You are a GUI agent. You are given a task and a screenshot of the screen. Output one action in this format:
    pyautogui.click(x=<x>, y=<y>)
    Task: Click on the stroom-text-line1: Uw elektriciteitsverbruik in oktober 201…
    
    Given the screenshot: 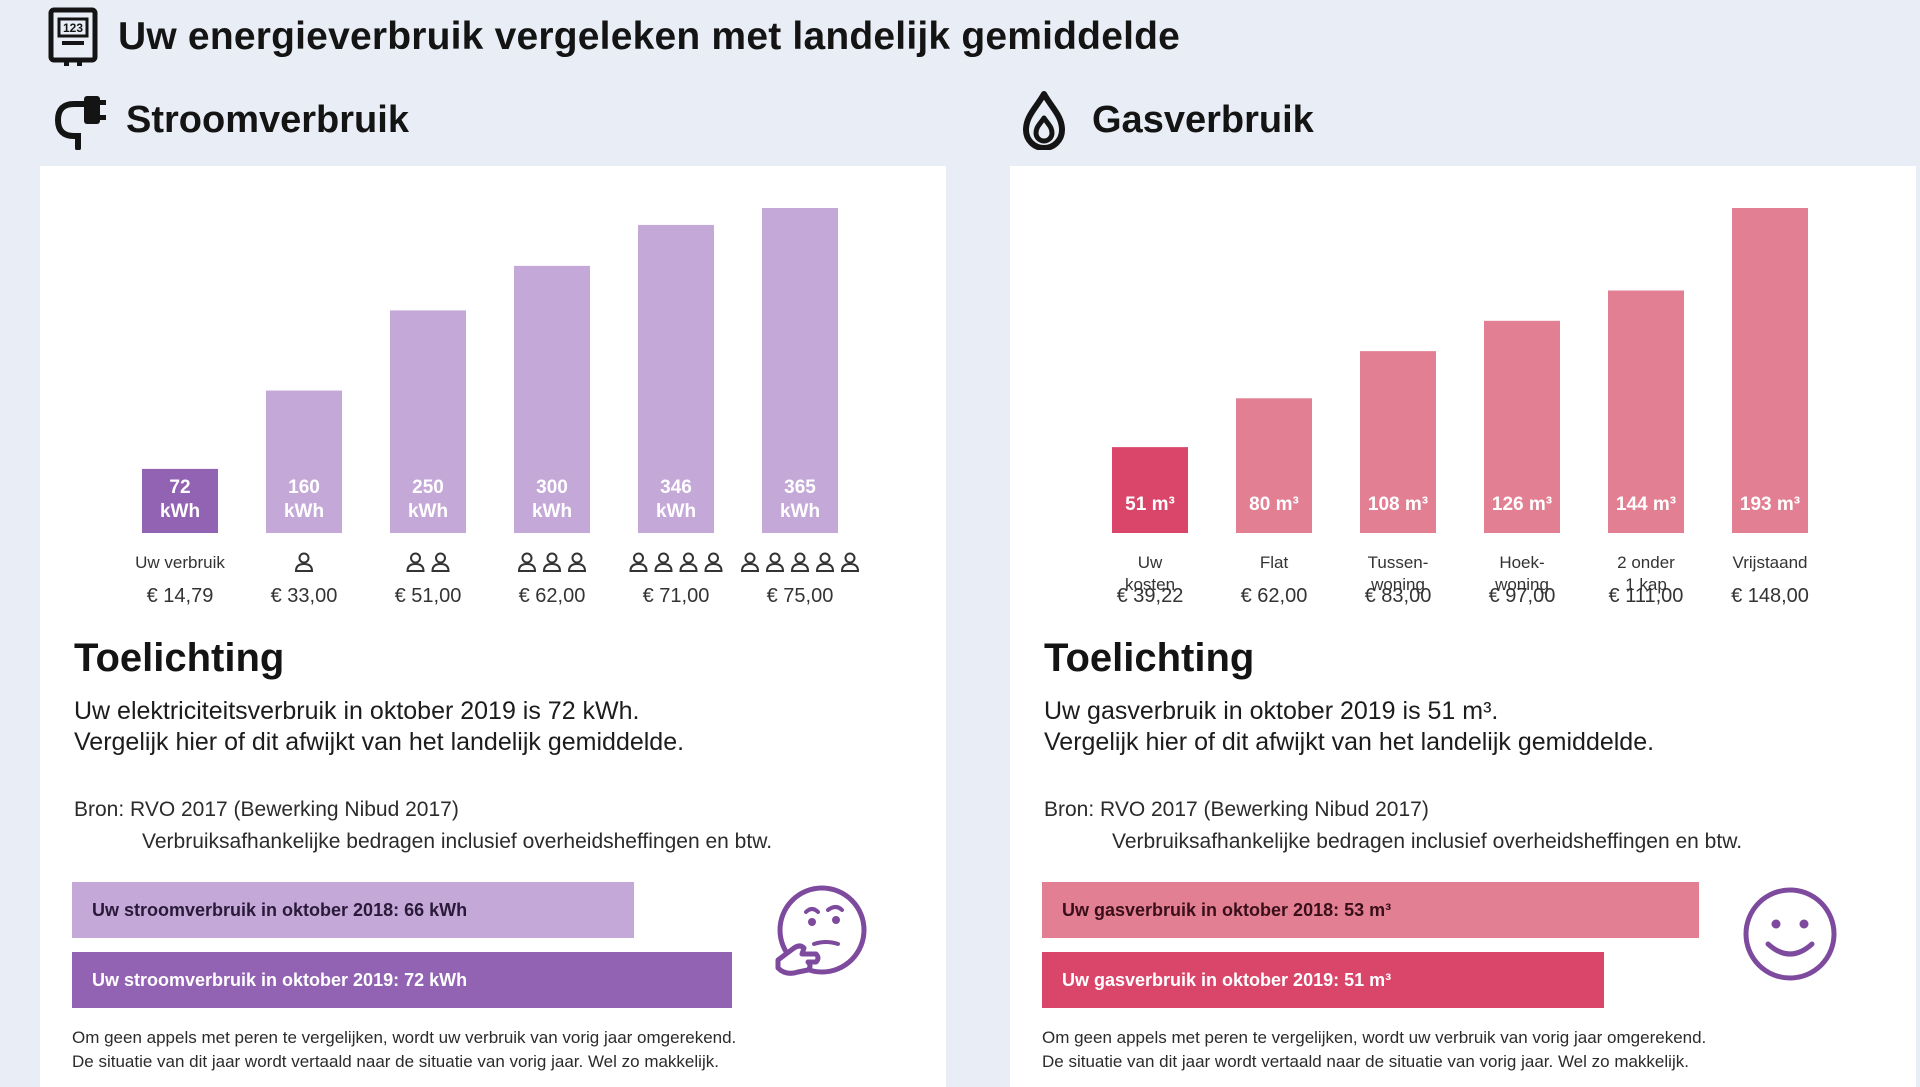 What is the action you would take?
    pyautogui.click(x=357, y=711)
    